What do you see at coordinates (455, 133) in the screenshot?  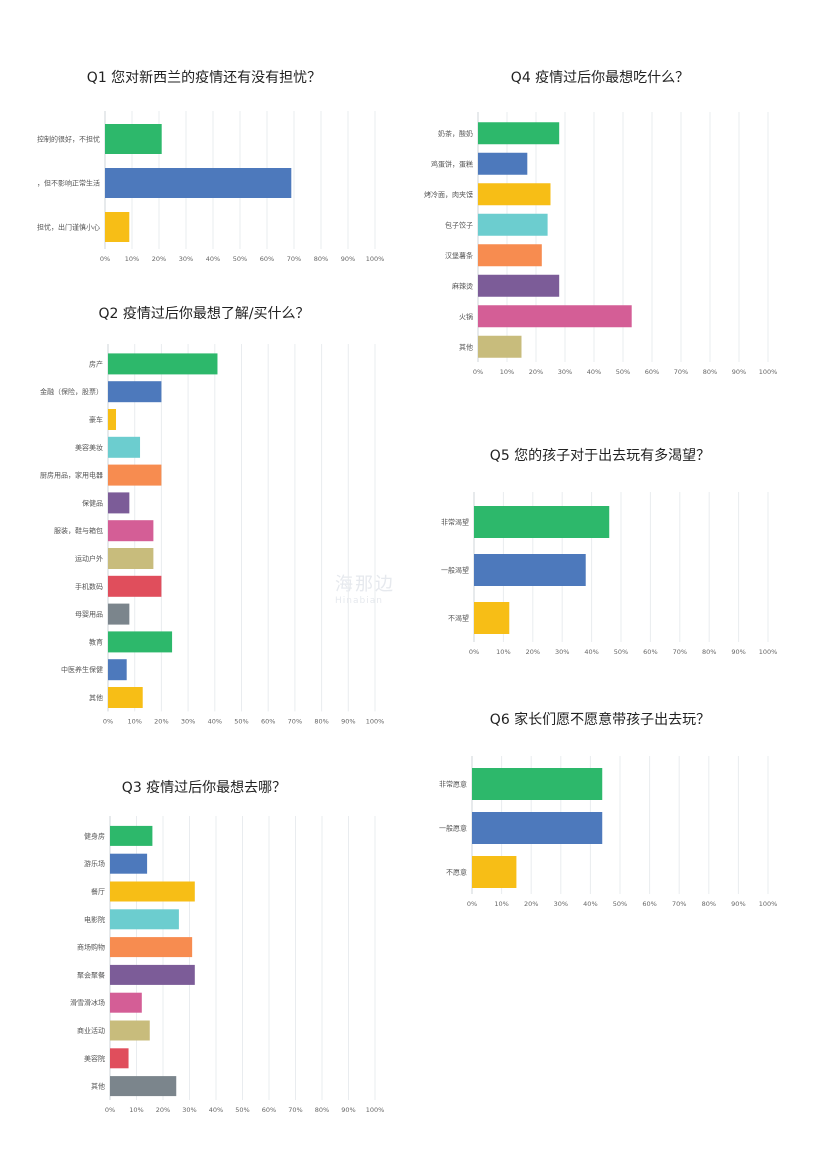 I see `category-label: 奶茶，酸奶` at bounding box center [455, 133].